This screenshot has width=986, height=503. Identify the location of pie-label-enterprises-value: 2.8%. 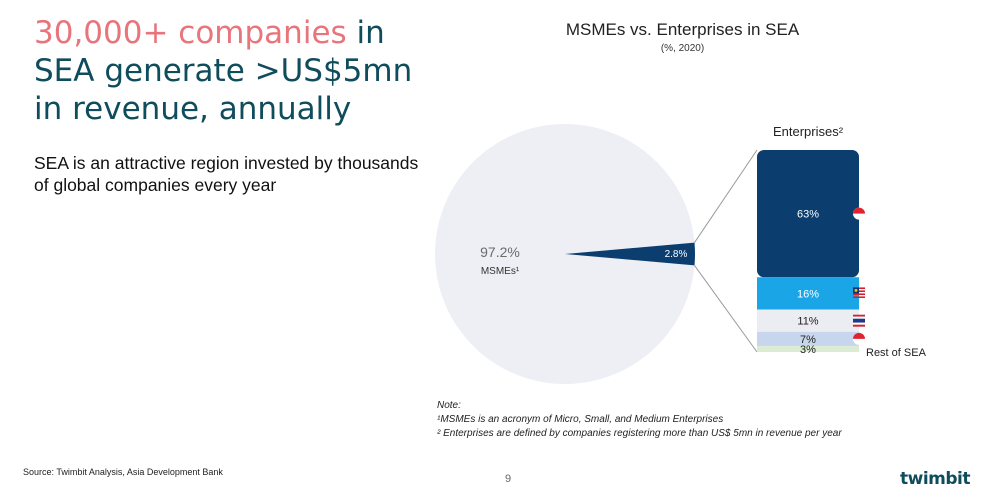
(676, 254).